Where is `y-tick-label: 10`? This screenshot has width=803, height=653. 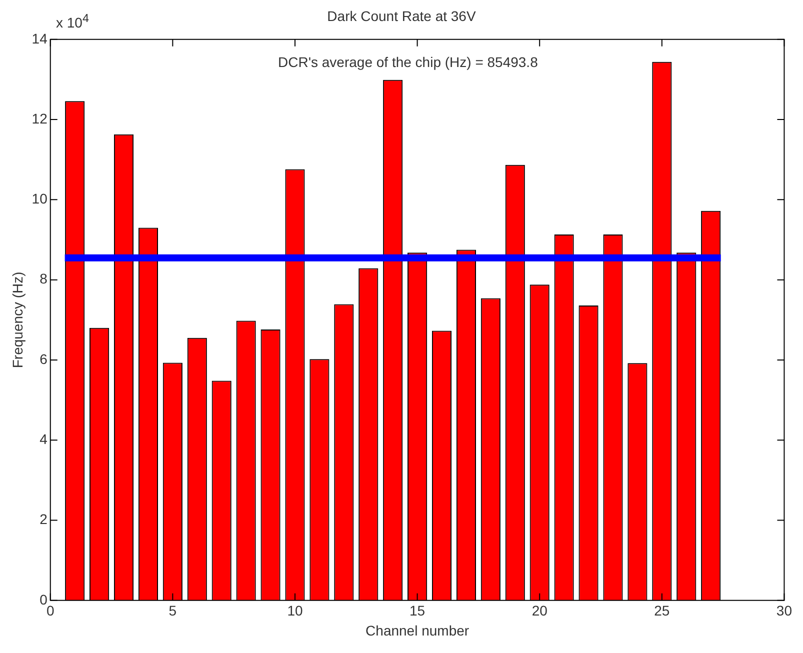
y-tick-label: 10 is located at coordinates (40, 198).